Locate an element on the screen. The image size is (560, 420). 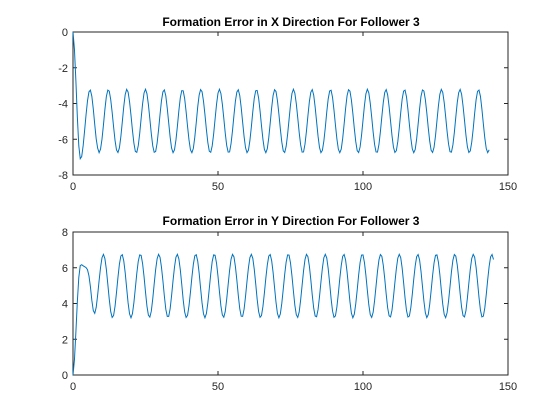
y-tick-label: 8 is located at coordinates (65, 233).